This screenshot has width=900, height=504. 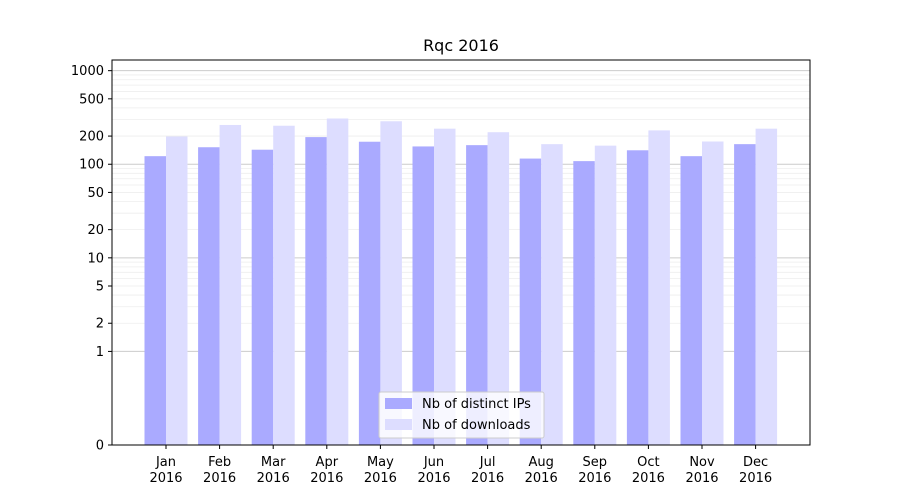 I want to click on legend-swatch-downloads, so click(x=398, y=424).